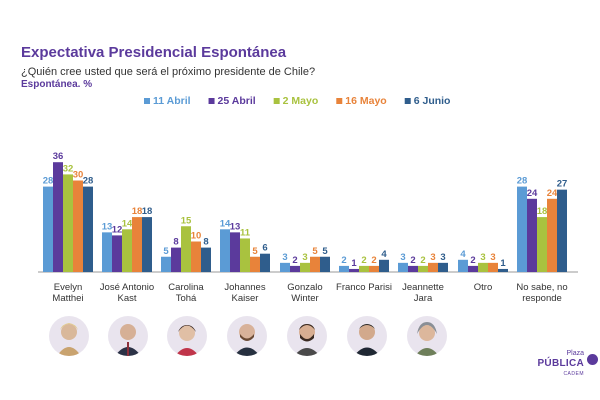 The image size is (600, 400). What do you see at coordinates (592, 359) in the screenshot?
I see `logo-mark-icon` at bounding box center [592, 359].